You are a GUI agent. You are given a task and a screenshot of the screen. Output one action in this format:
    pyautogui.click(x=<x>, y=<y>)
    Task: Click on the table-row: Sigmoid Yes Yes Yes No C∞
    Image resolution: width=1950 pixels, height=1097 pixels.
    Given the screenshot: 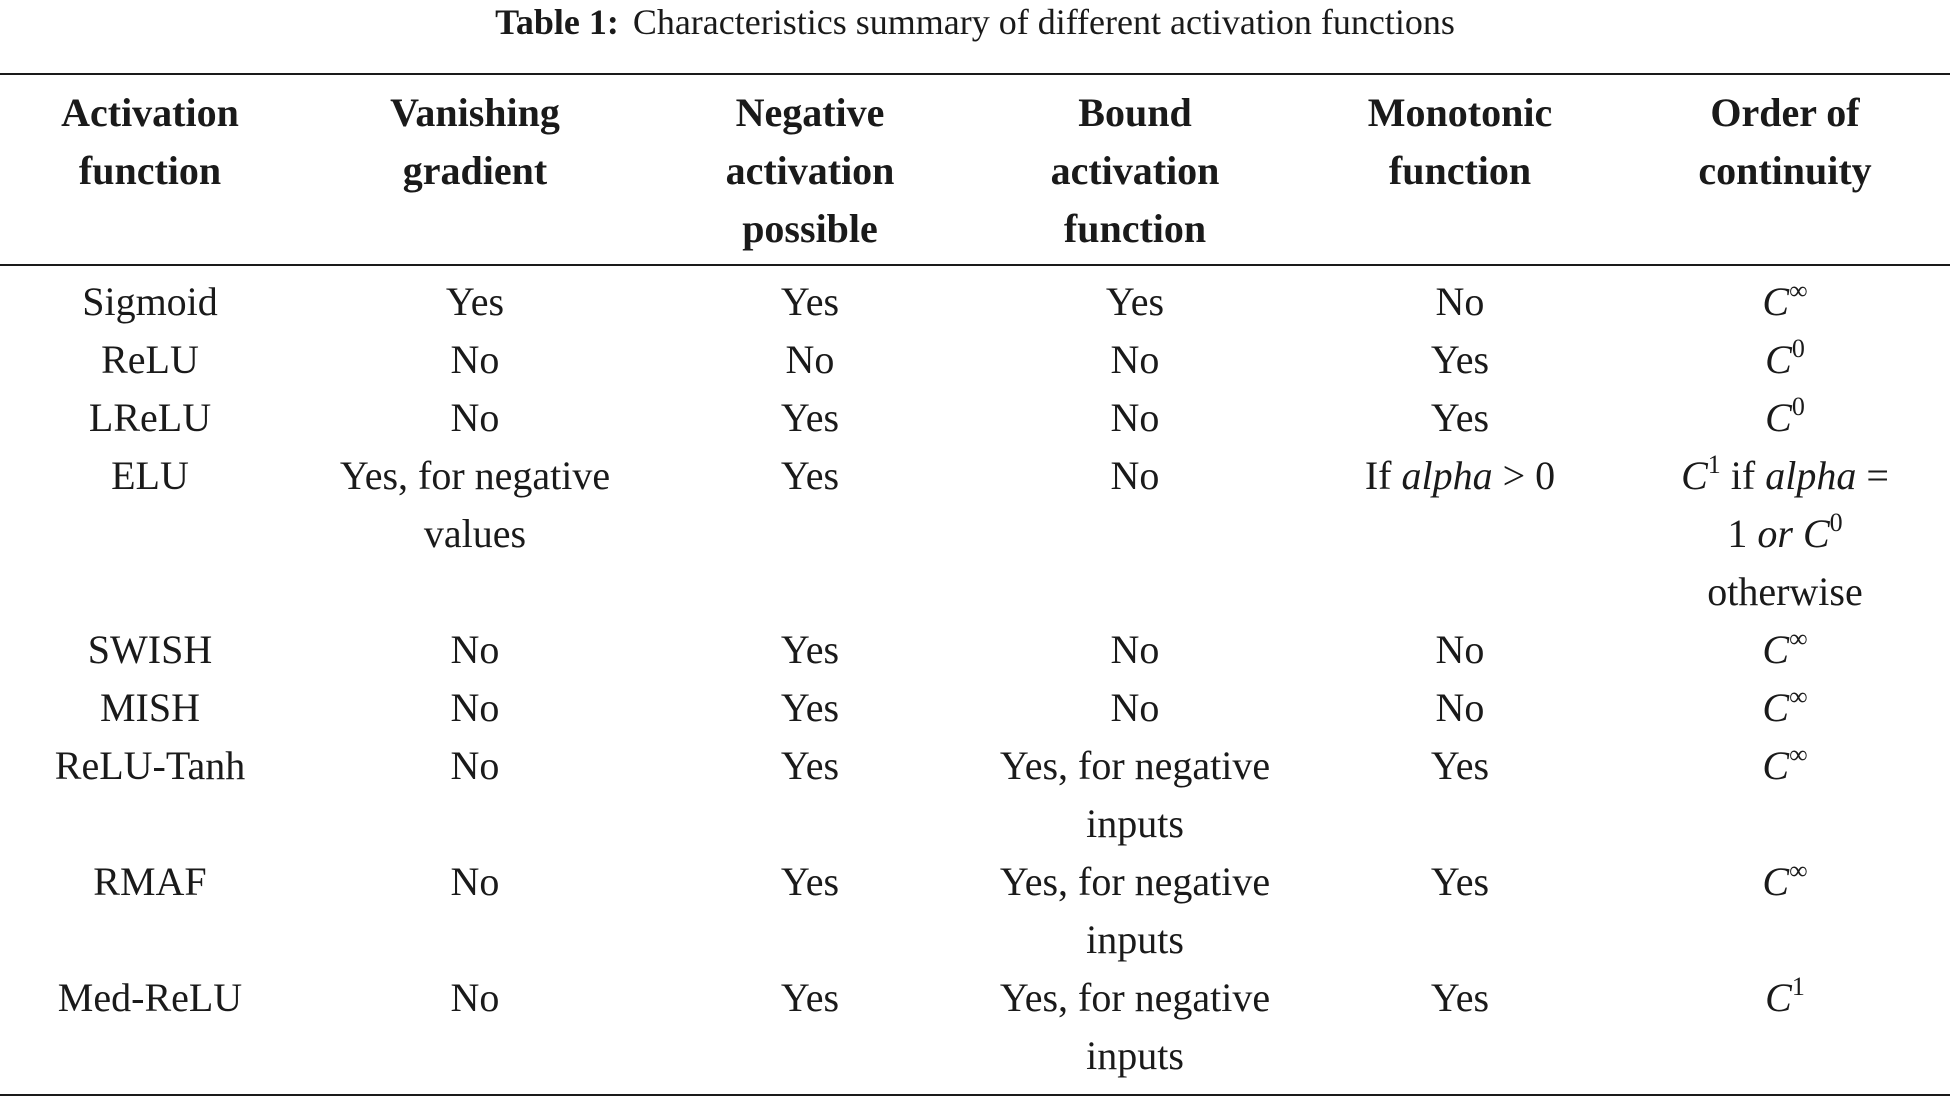 What is the action you would take?
    pyautogui.click(x=975, y=297)
    